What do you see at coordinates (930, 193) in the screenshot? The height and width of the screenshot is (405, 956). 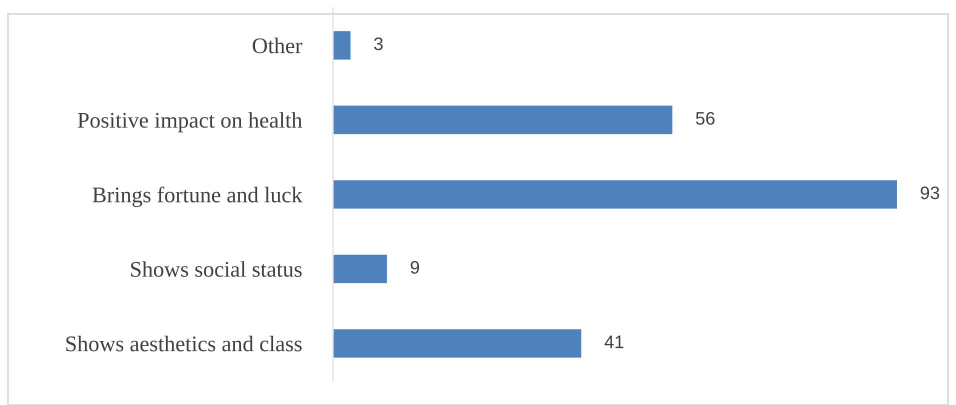 I see `data-label: 93` at bounding box center [930, 193].